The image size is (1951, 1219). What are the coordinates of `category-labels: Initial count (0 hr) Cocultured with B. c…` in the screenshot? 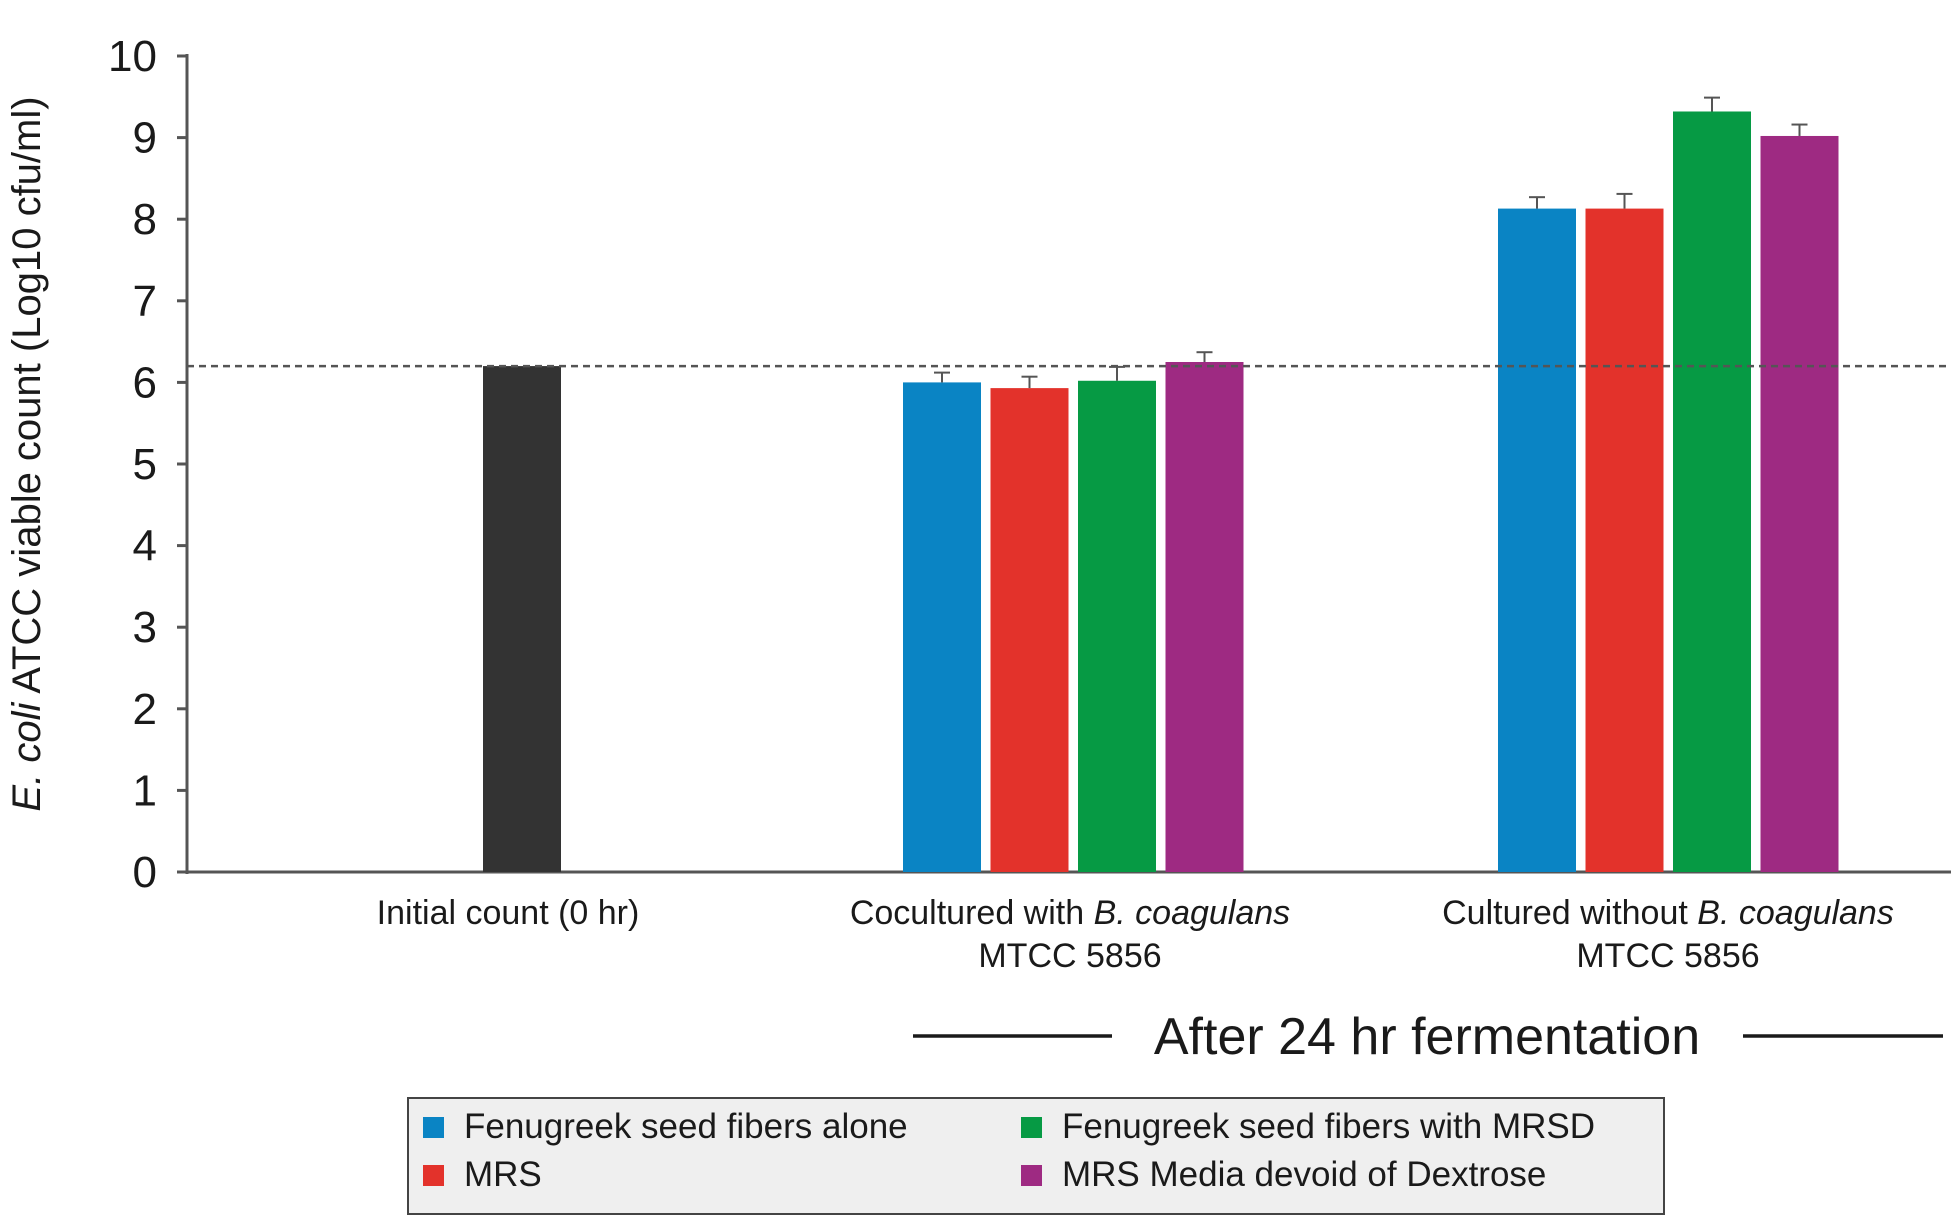 It's located at (1135, 934).